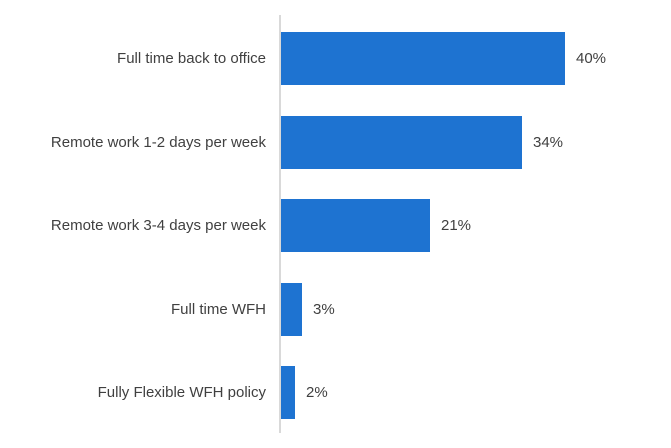 The image size is (671, 448). Describe the element at coordinates (317, 392) in the screenshot. I see `value-label: 2%` at that location.